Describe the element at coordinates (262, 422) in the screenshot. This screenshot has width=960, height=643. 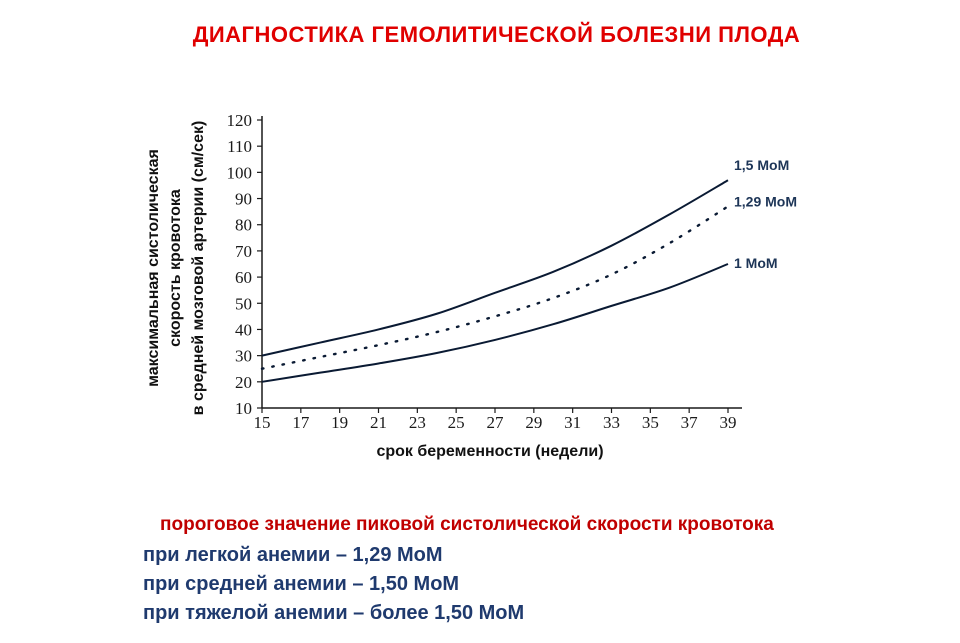
I see `x-tick-label: 15` at that location.